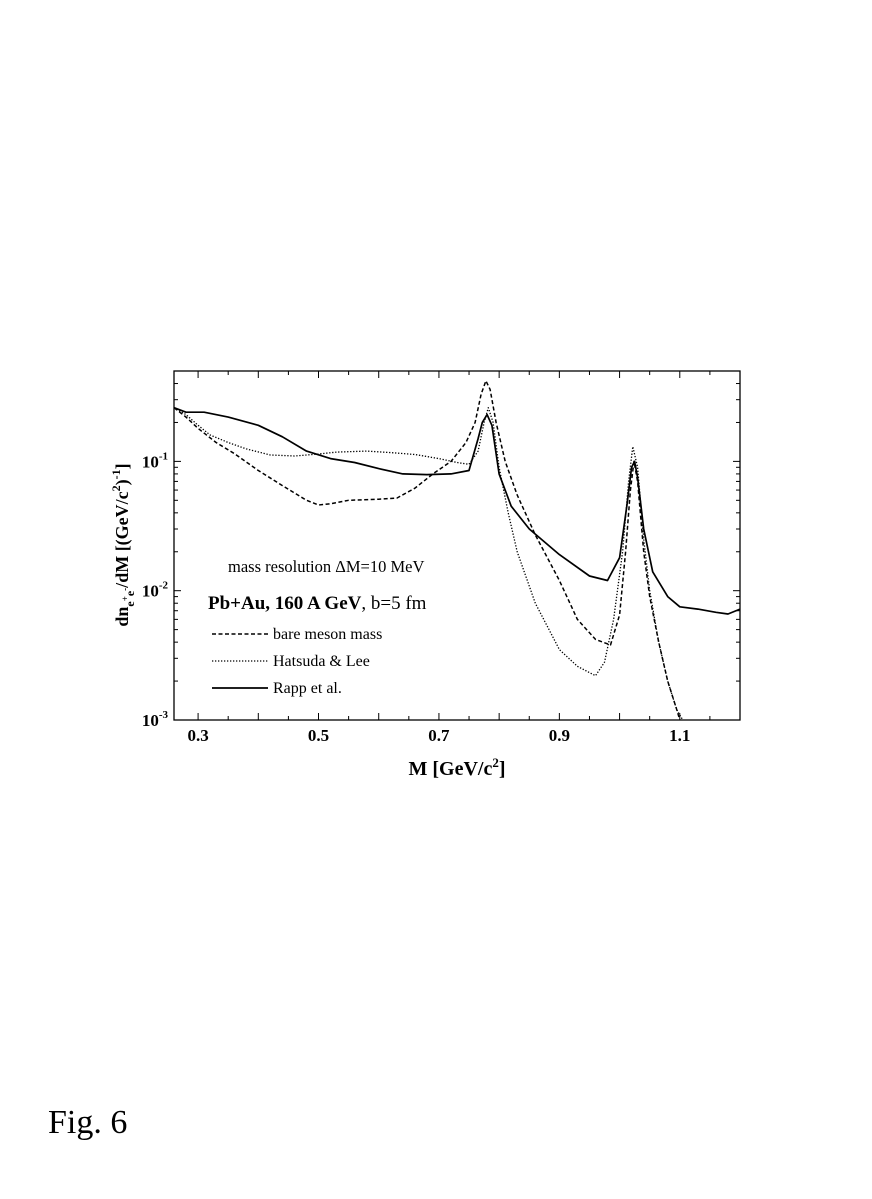 This screenshot has height=1199, width=872. What do you see at coordinates (155, 590) in the screenshot?
I see `y-tick-label: 10⁻²` at bounding box center [155, 590].